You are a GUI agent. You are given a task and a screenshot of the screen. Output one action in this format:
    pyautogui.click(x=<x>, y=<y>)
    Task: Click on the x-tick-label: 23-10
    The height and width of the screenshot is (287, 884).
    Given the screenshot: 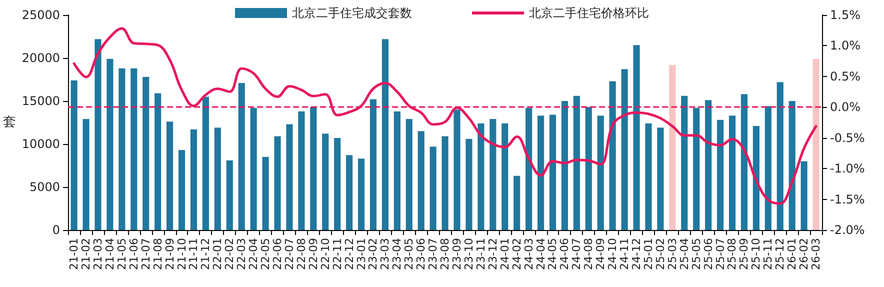 What is the action you would take?
    pyautogui.click(x=469, y=254)
    